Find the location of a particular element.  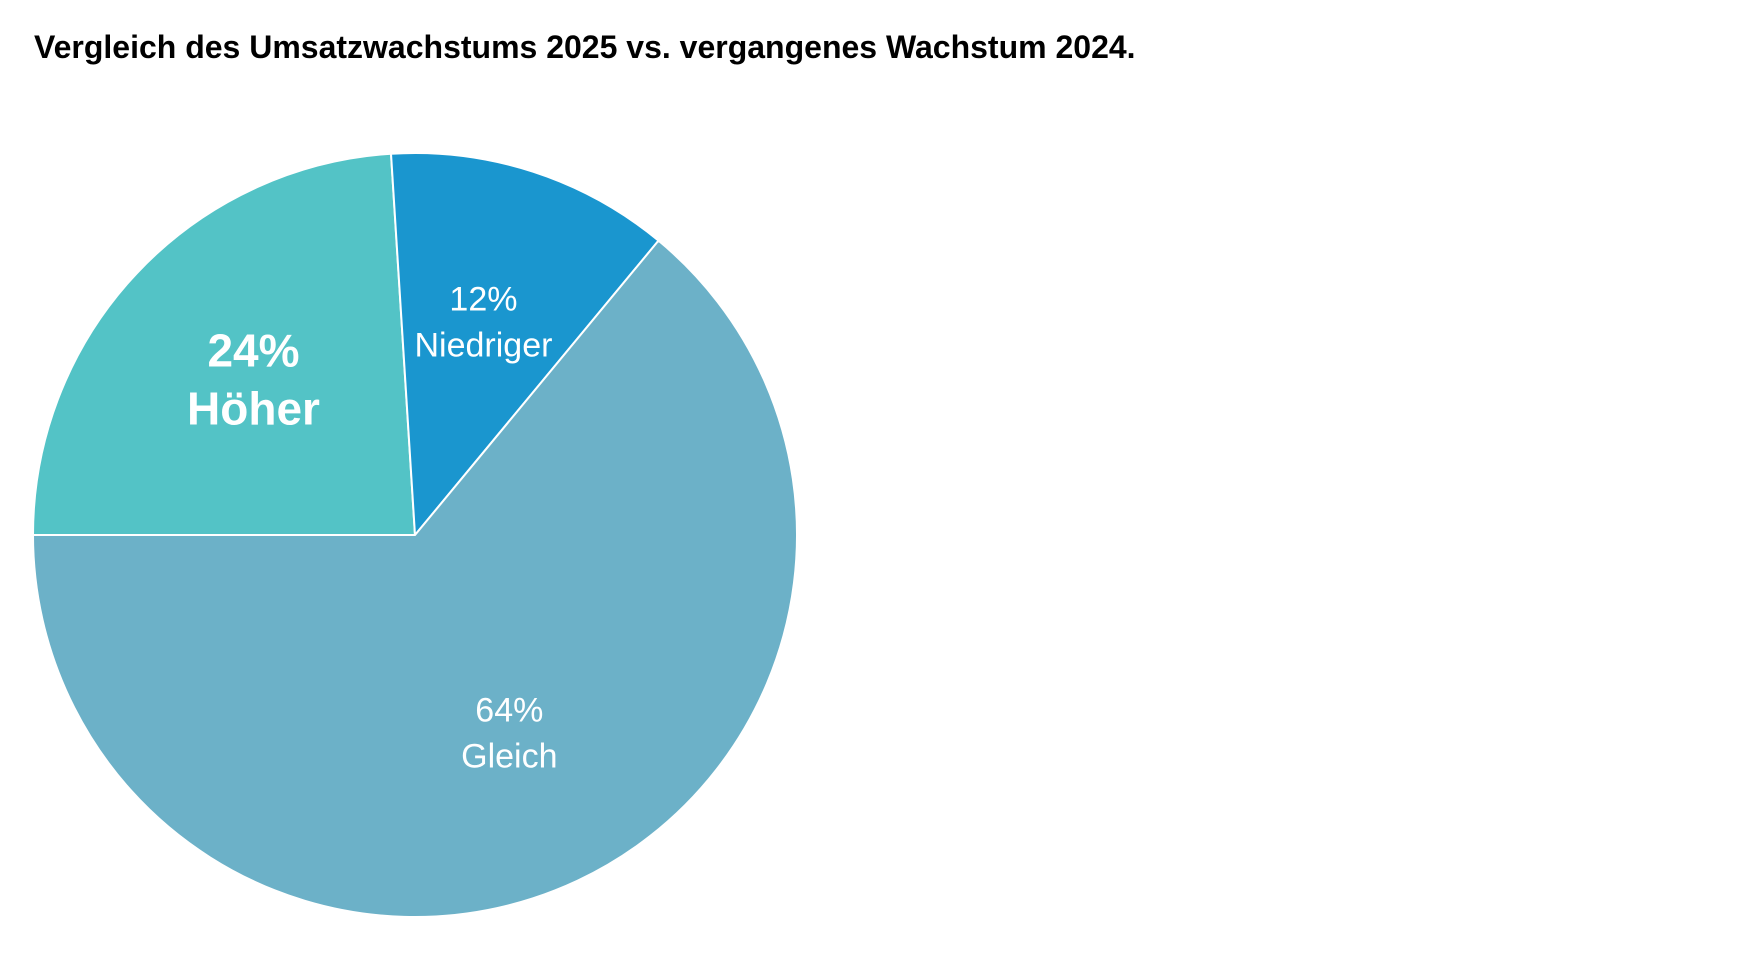

category-label: Niedriger is located at coordinates (483, 345).